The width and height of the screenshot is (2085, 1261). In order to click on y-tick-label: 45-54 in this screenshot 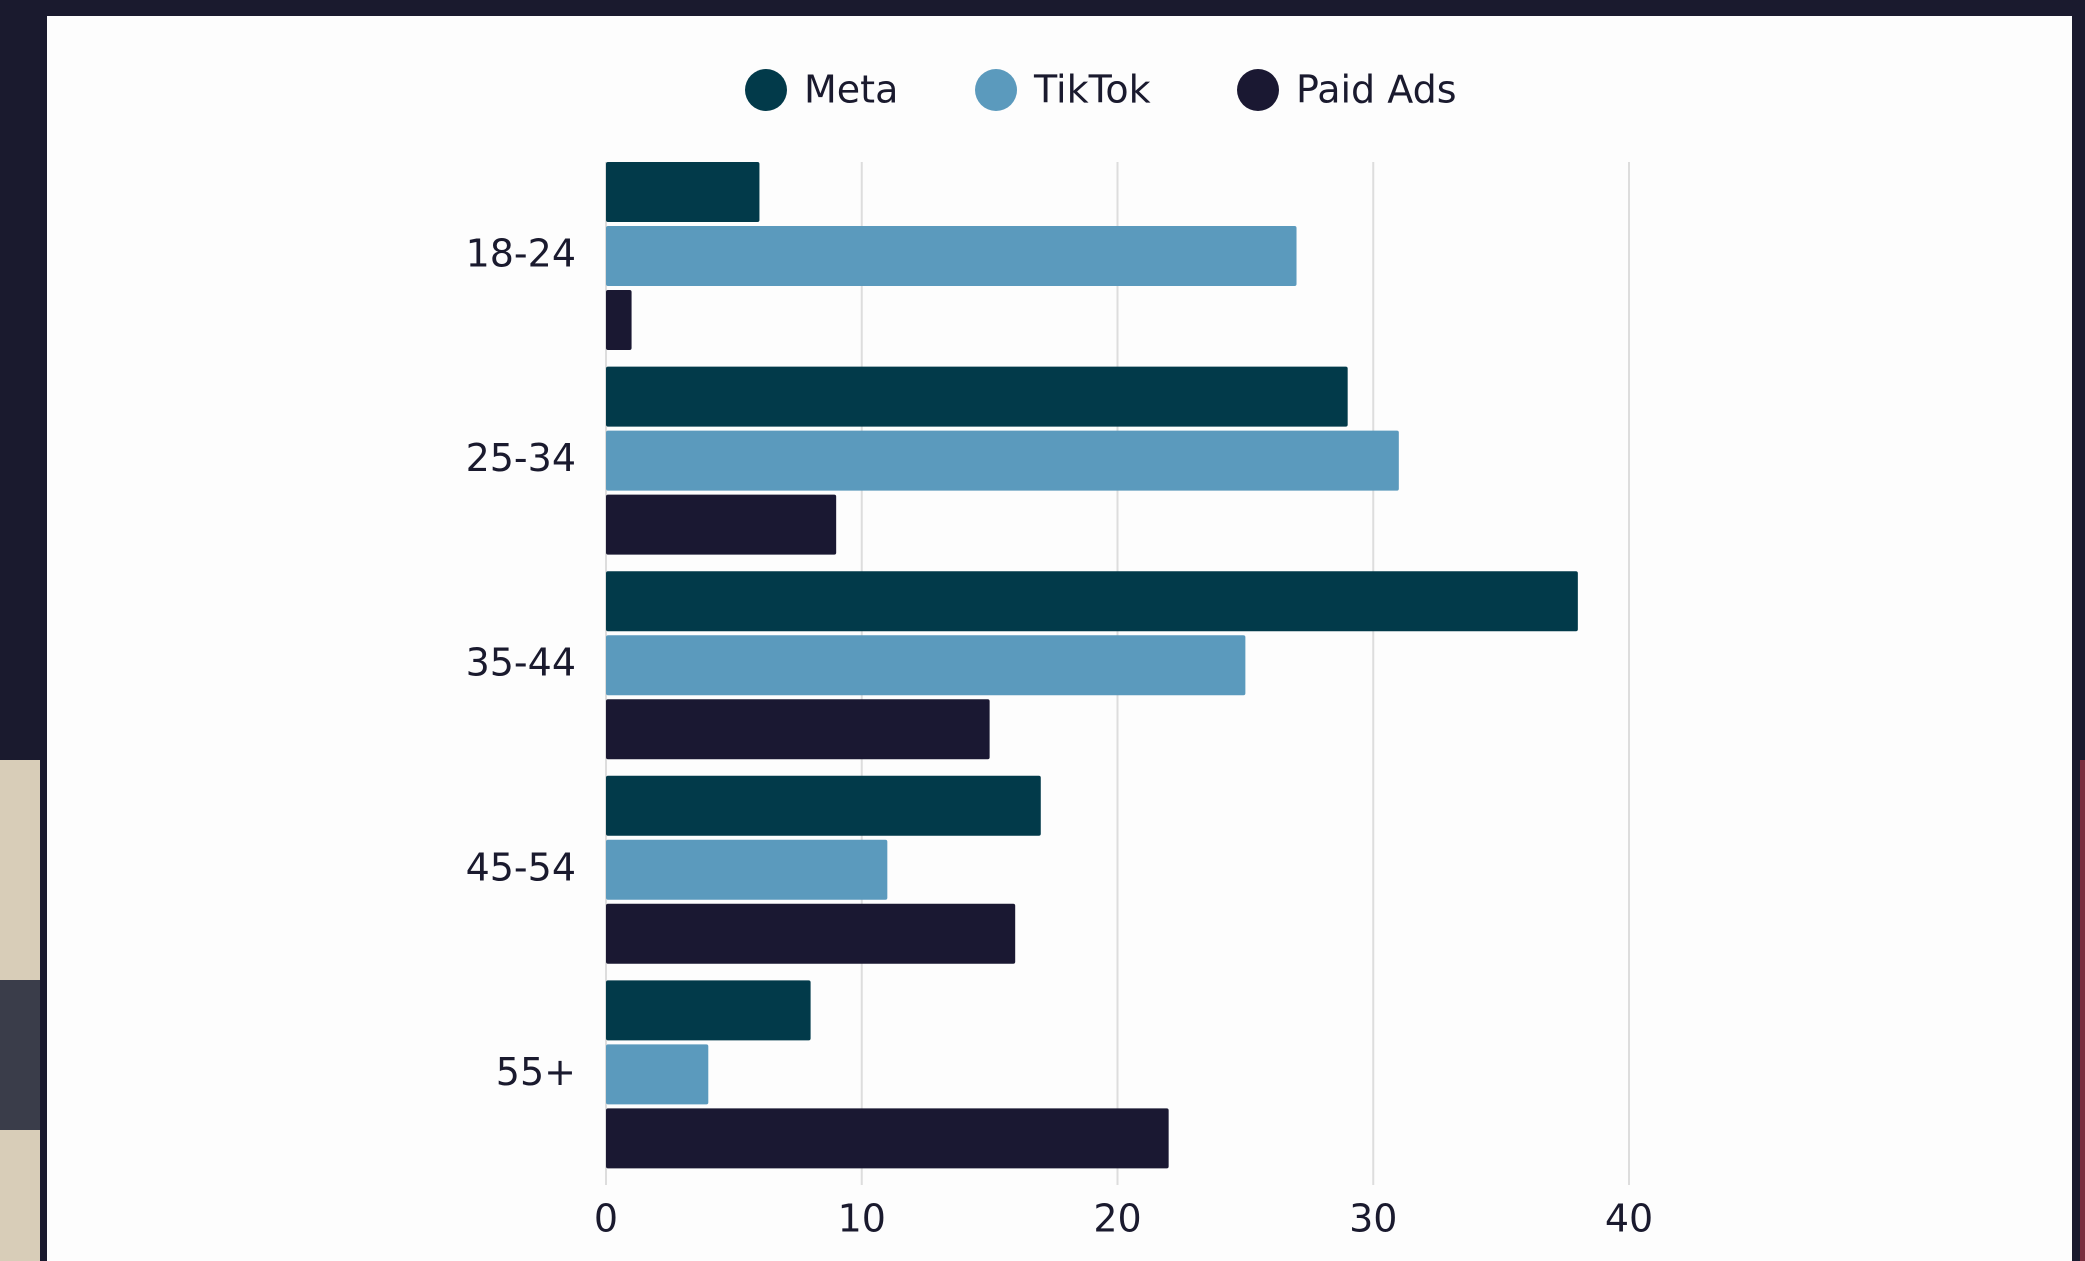, I will do `click(521, 867)`.